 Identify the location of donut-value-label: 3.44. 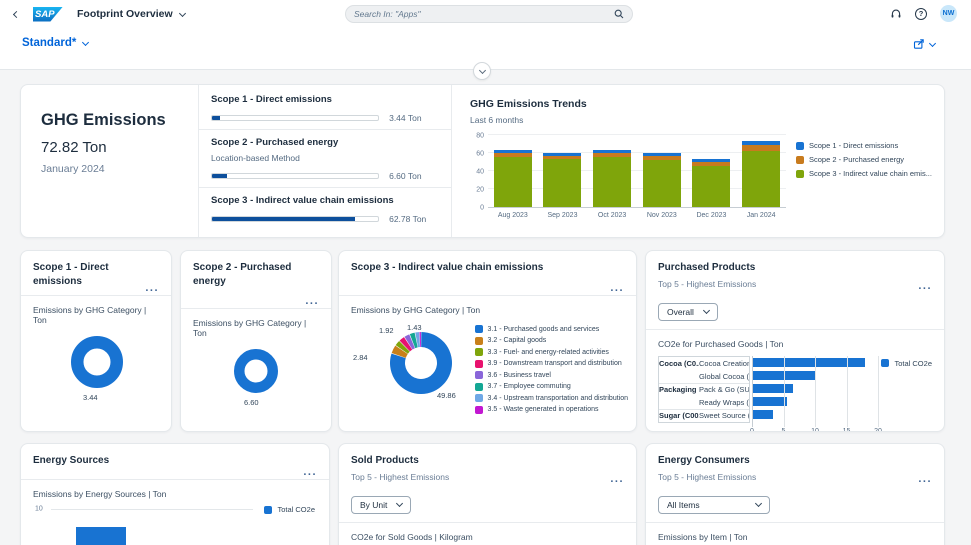
(90, 397).